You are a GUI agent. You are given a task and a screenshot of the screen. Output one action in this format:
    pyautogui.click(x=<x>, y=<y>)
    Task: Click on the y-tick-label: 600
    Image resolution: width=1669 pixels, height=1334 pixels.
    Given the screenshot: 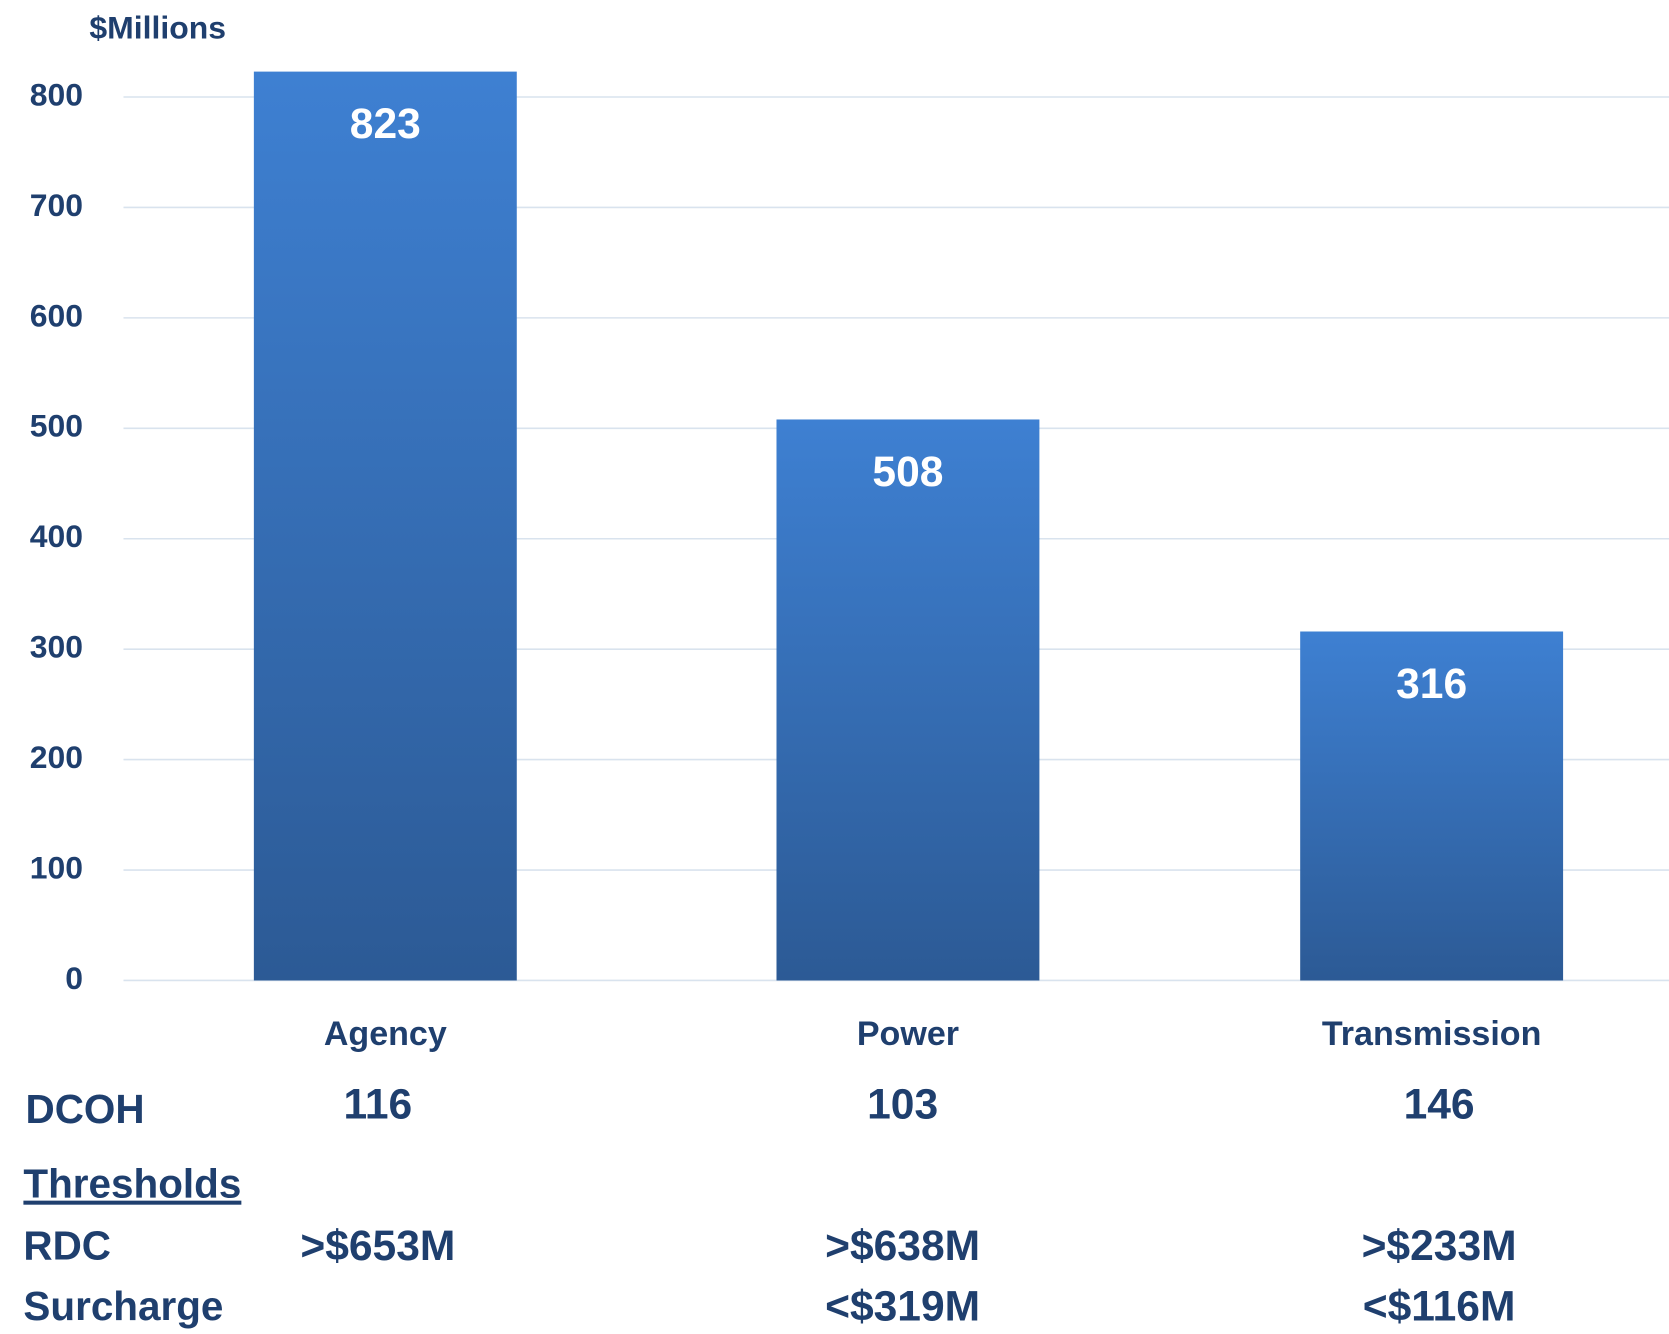 What is the action you would take?
    pyautogui.click(x=56, y=315)
    